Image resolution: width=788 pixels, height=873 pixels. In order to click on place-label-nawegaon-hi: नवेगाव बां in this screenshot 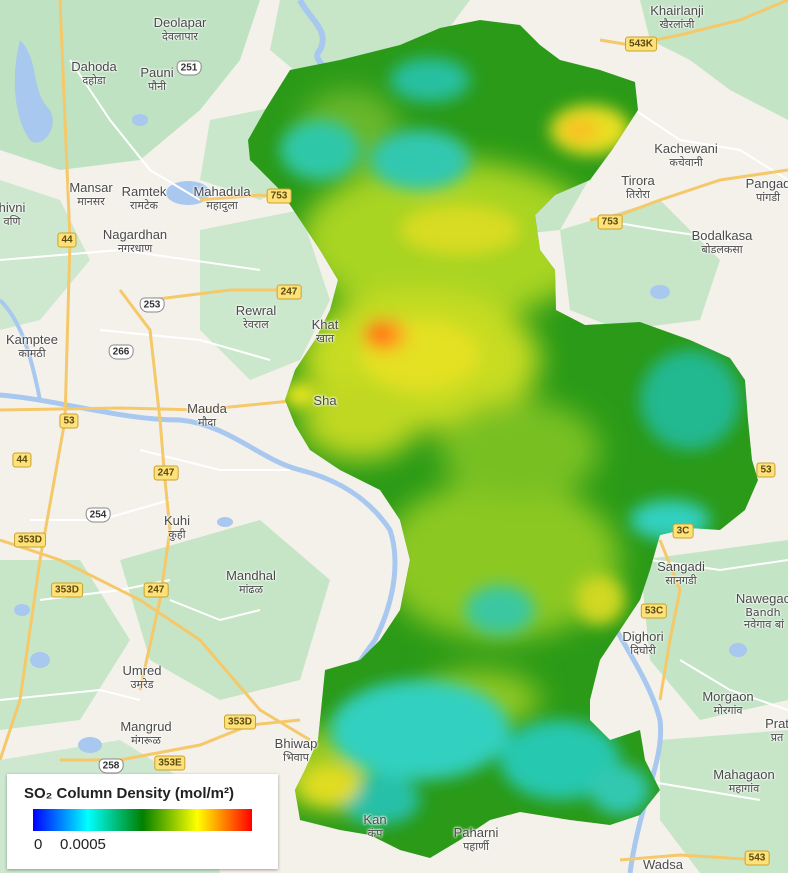, I will do `click(764, 624)`.